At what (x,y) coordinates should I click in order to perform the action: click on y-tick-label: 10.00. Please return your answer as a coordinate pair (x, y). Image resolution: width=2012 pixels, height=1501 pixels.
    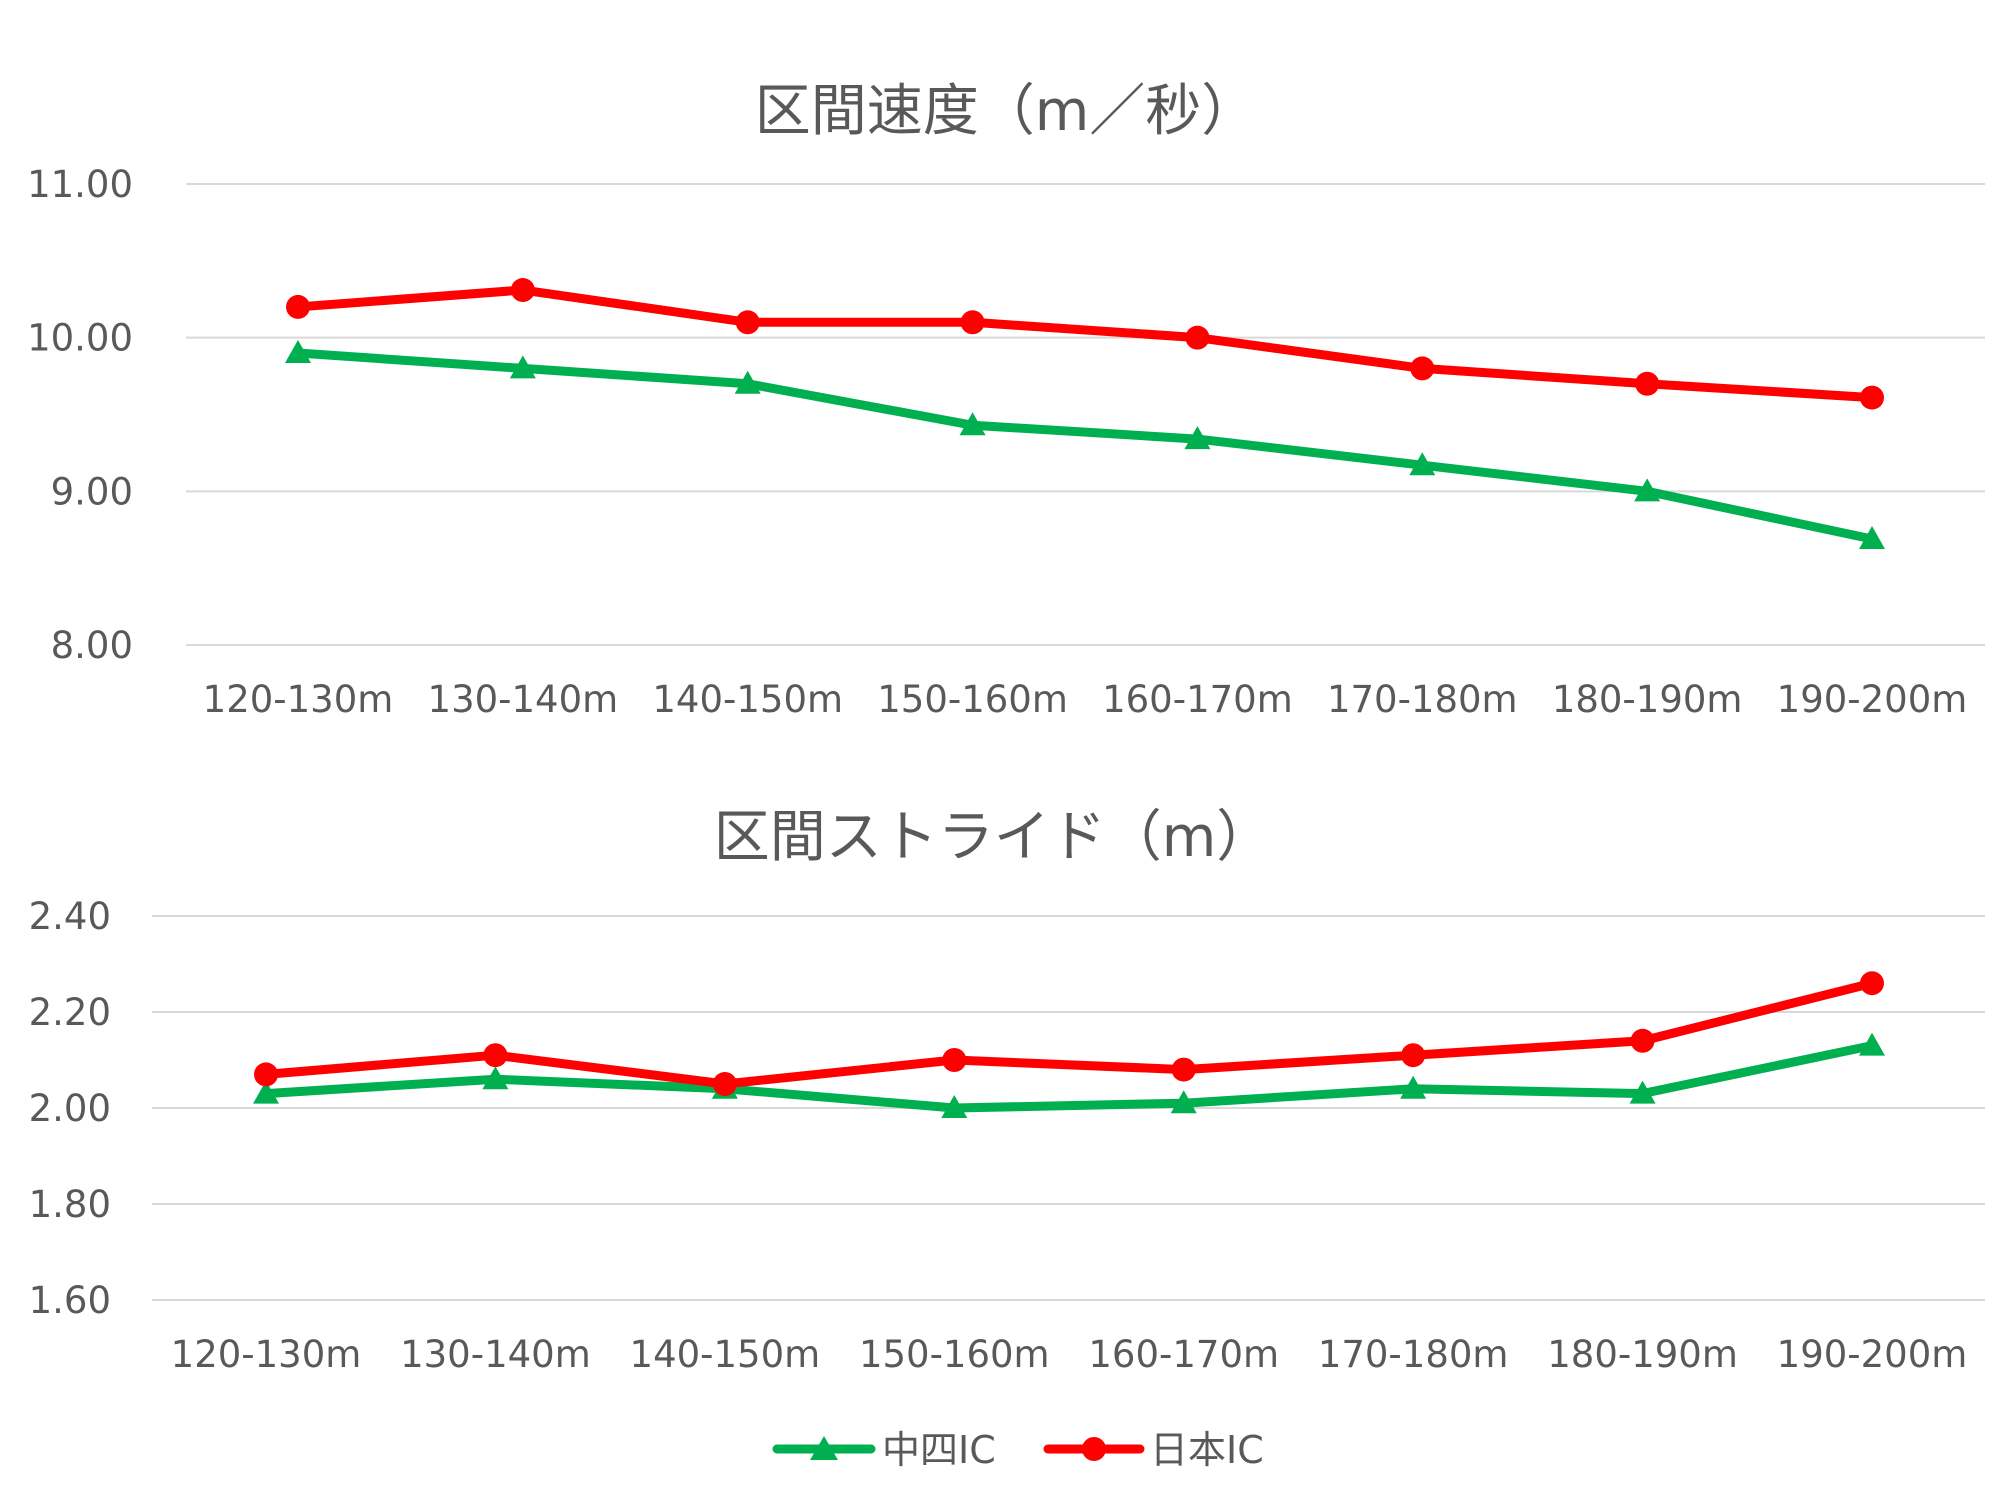
    Looking at the image, I should click on (80, 338).